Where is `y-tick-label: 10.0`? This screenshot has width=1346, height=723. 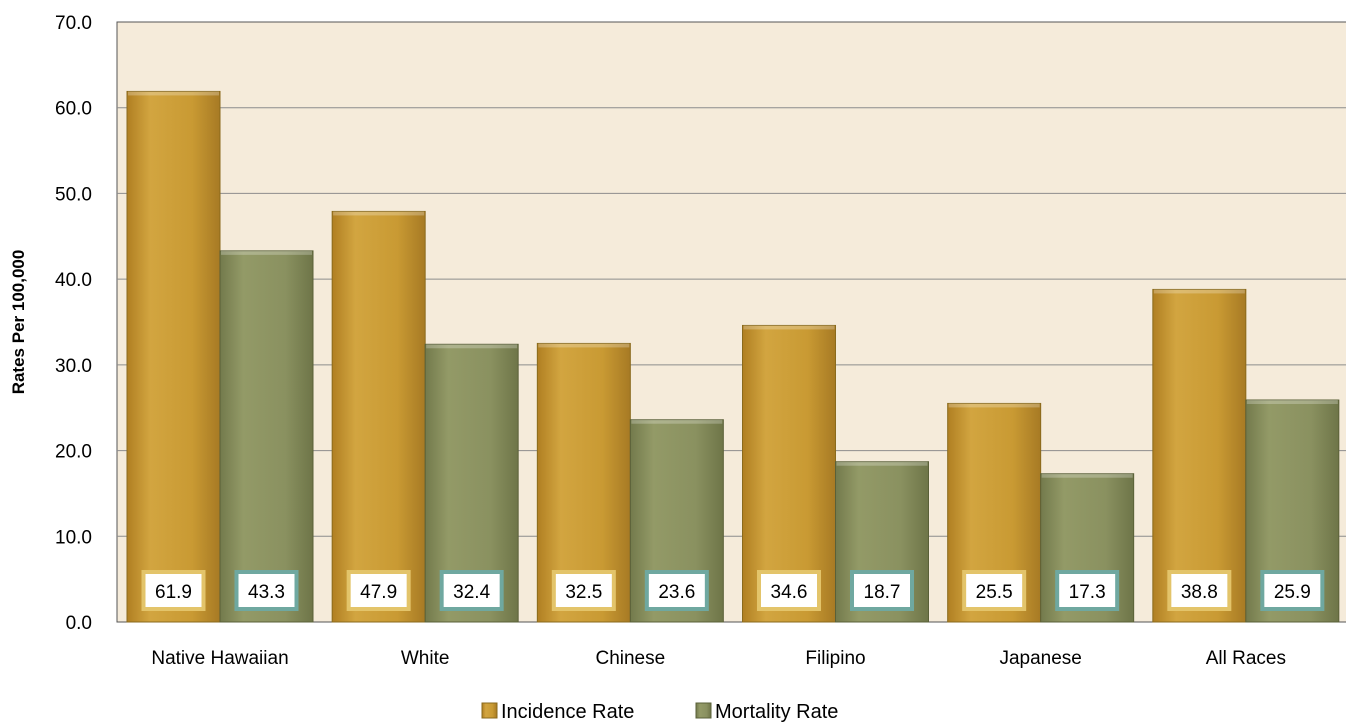
y-tick-label: 10.0 is located at coordinates (73, 537).